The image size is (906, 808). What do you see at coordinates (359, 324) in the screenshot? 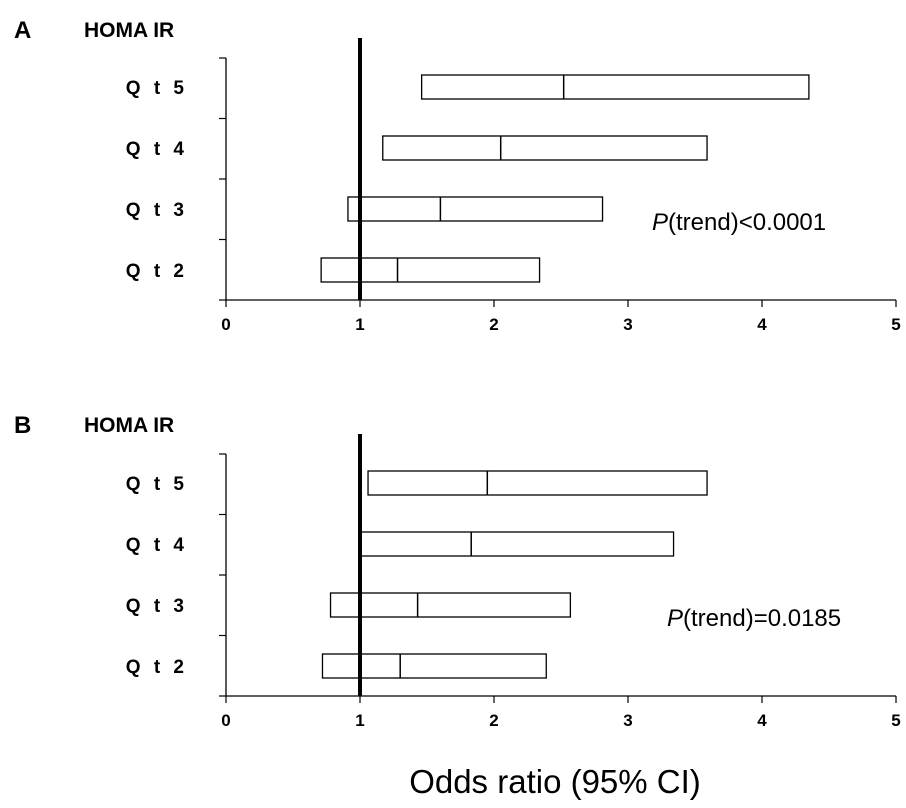
I see `panel-a-x-tick-label: 1` at bounding box center [359, 324].